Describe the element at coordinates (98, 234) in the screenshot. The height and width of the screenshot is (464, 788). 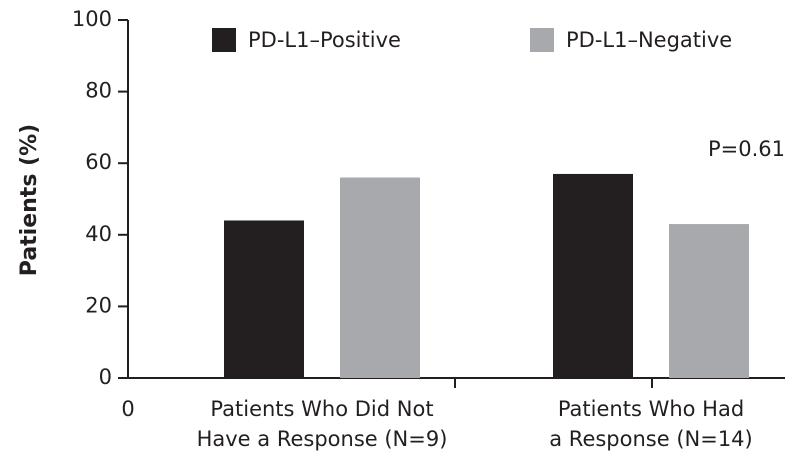
I see `y-tick-label: 40` at that location.